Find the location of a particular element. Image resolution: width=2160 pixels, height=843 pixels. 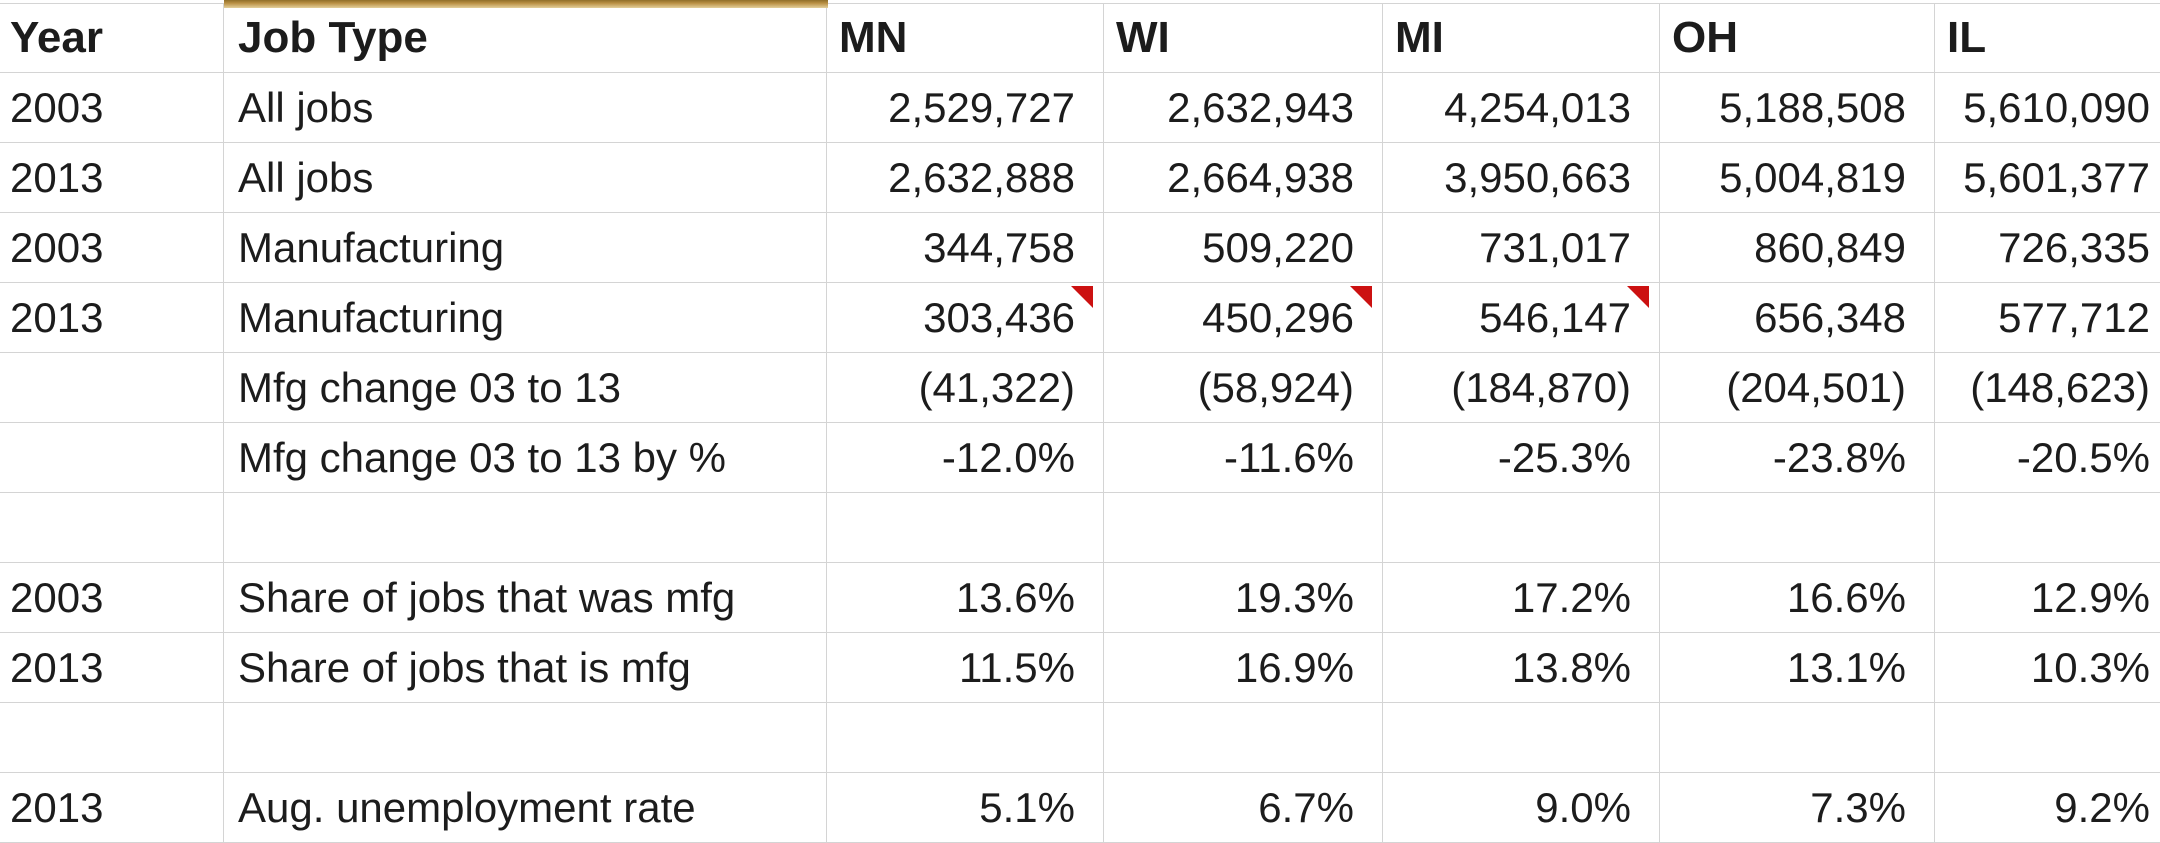

table-cell: 5,610,090 is located at coordinates (2047, 108).